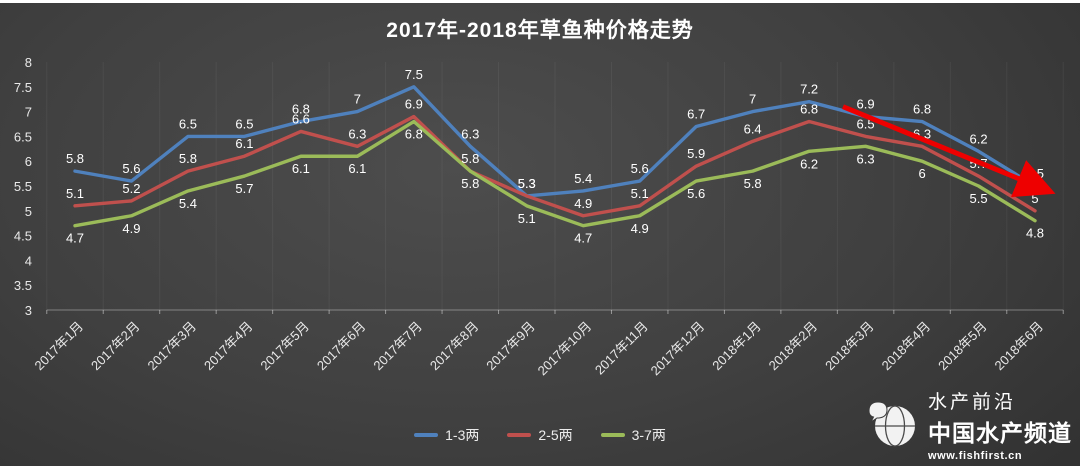  What do you see at coordinates (510, 346) in the screenshot?
I see `svg-text: 2017年9月` at bounding box center [510, 346].